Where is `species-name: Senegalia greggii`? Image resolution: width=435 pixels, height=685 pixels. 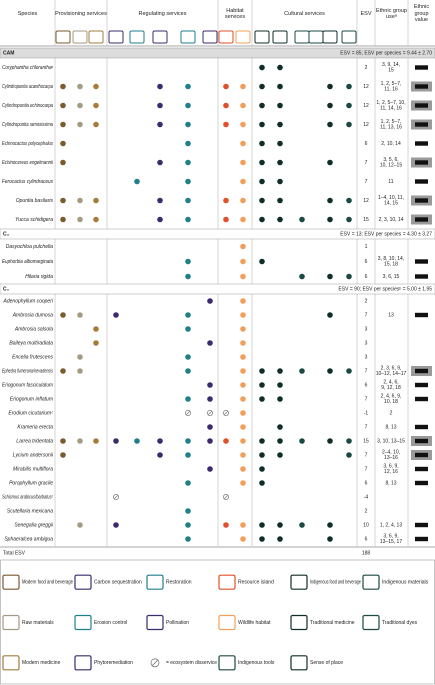
species-name: Senegalia greggii is located at coordinates (34, 525).